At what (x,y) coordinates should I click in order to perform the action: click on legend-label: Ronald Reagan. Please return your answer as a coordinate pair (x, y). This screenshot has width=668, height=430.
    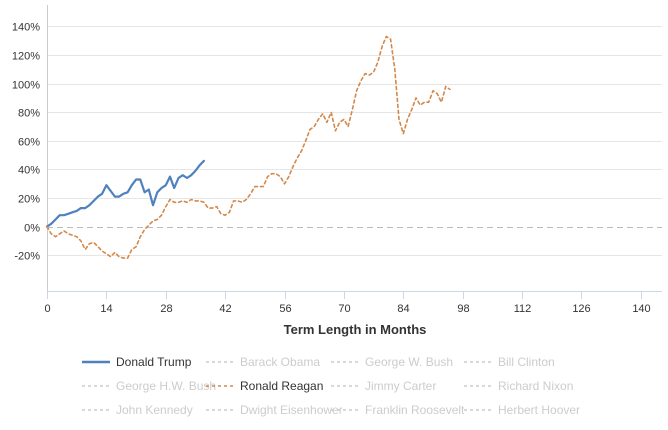
    Looking at the image, I should click on (281, 386).